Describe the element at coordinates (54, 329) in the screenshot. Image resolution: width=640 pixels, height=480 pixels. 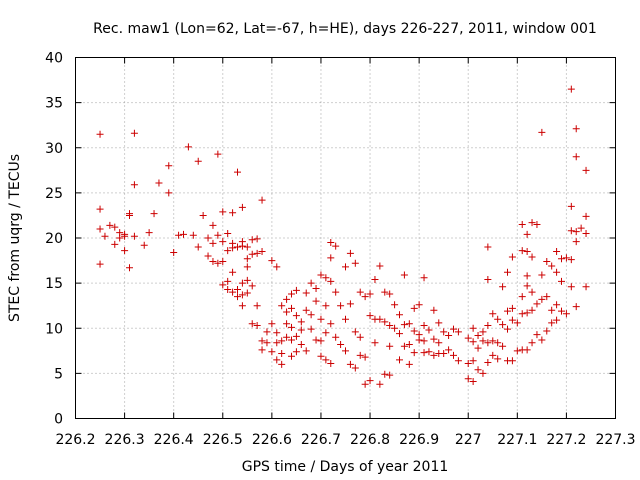
I see `y-tick-label: 10` at that location.